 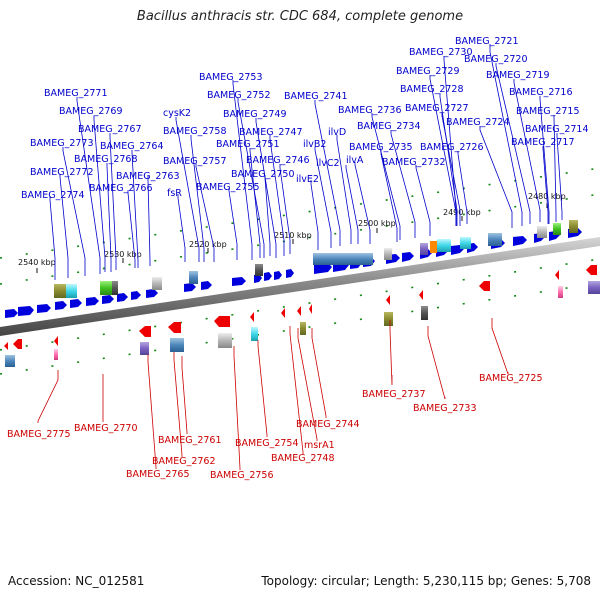 What do you see at coordinates (271, 132) in the screenshot?
I see `gene-label: BAMEG_2747` at bounding box center [271, 132].